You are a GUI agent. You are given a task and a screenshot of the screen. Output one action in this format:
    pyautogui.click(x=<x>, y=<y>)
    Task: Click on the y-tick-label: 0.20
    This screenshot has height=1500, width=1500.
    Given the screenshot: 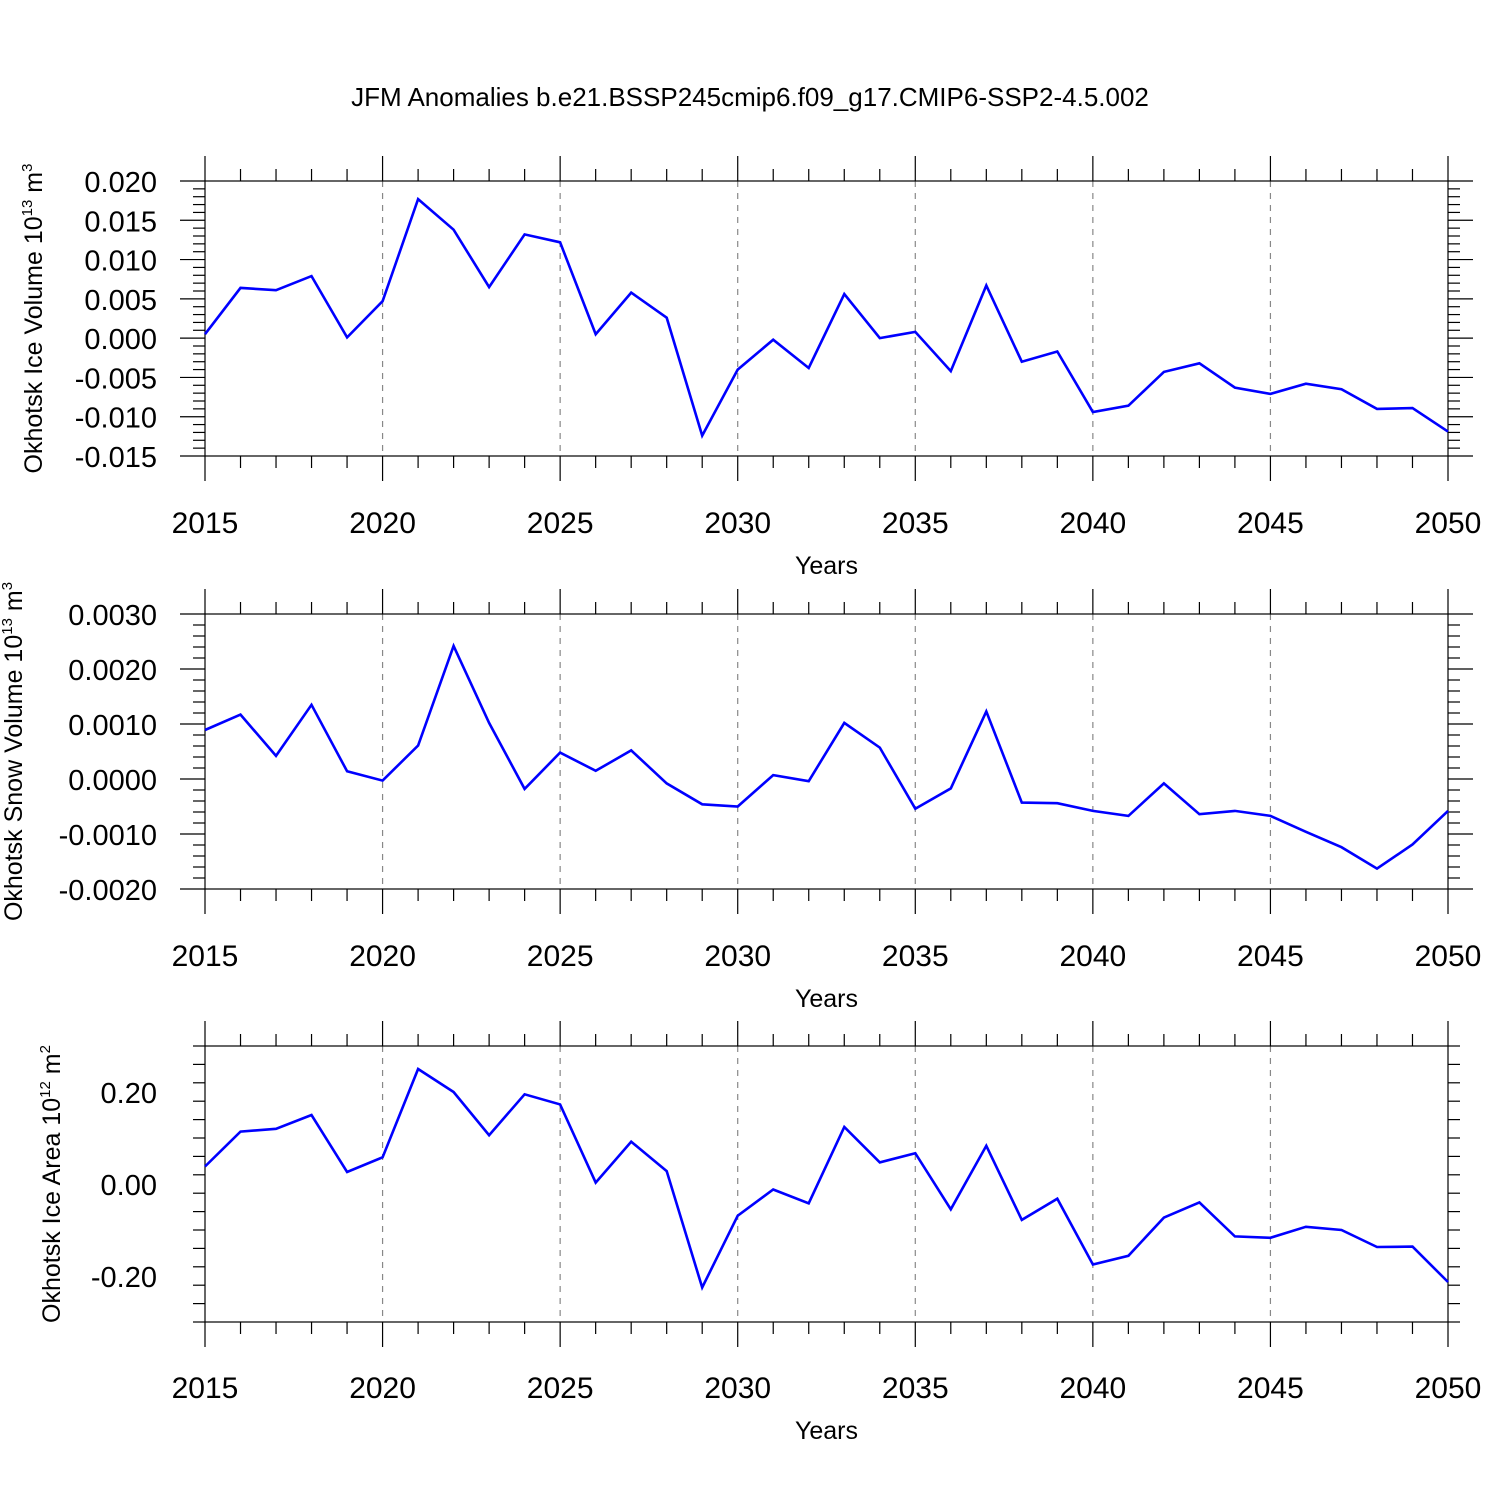 What is the action you would take?
    pyautogui.click(x=129, y=1094)
    